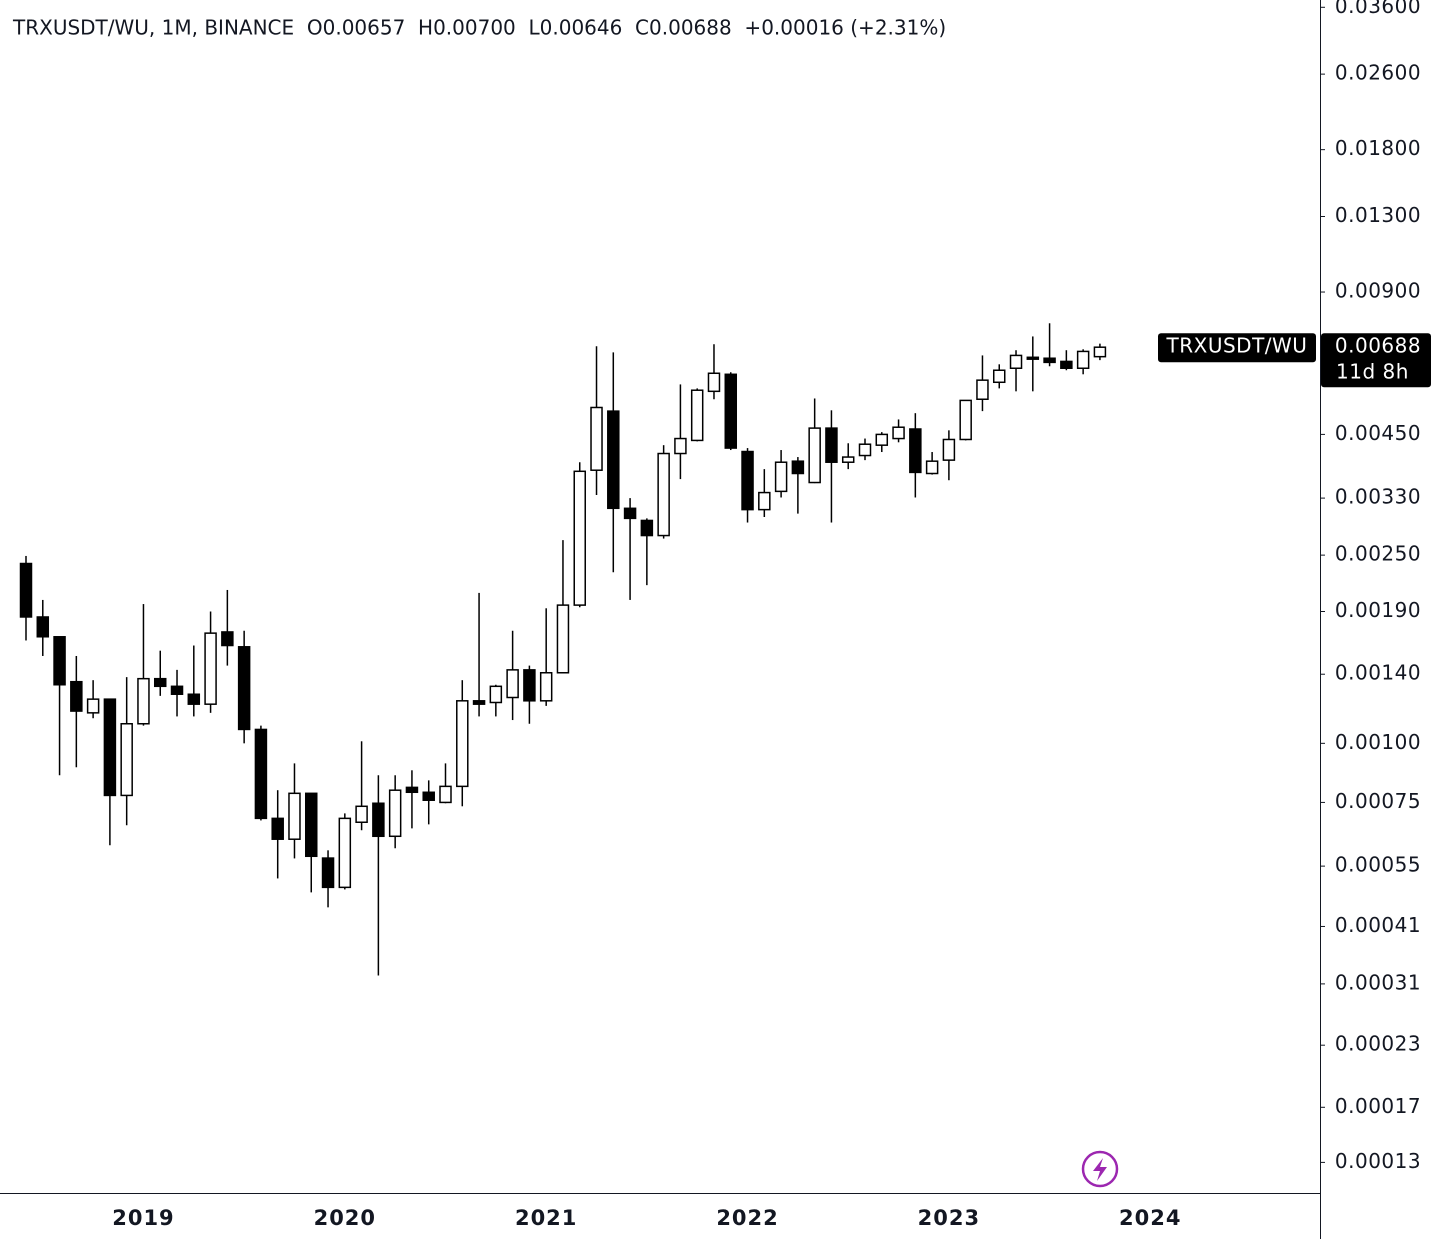 This screenshot has height=1239, width=1456. I want to click on y-tick-label: 0.00450, so click(1378, 433).